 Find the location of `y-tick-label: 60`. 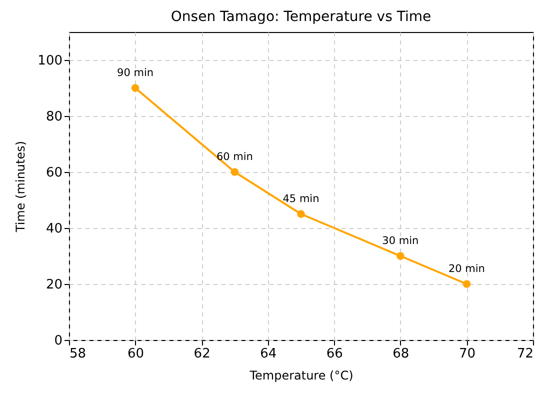

y-tick-label: 60 is located at coordinates (54, 173).